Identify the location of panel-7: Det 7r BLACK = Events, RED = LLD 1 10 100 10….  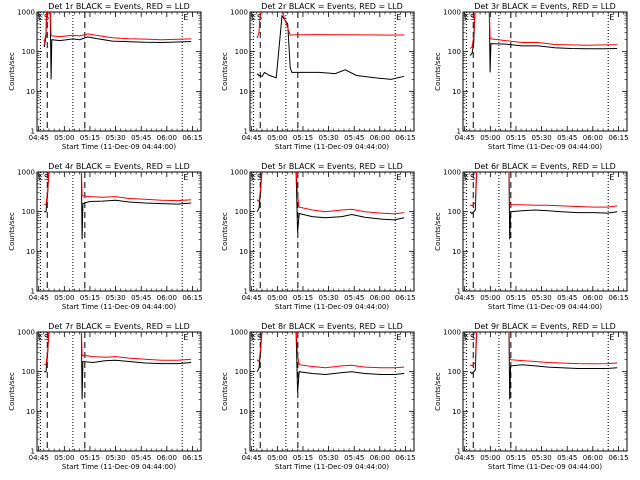
(105, 396).